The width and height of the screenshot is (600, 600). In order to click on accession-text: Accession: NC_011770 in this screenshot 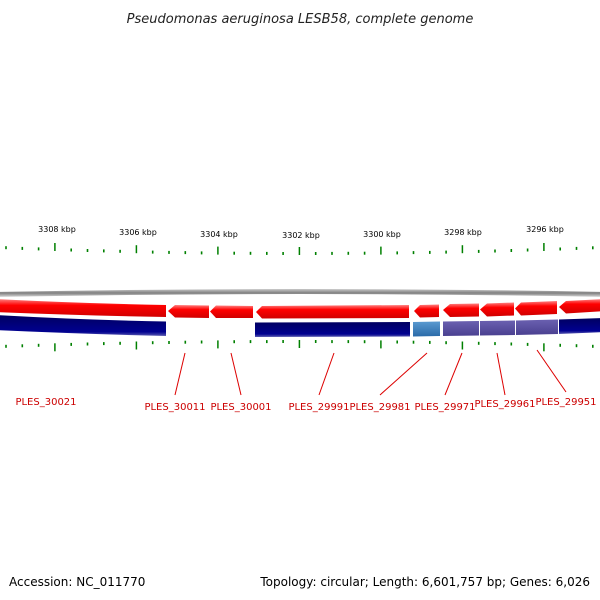, I will do `click(77, 582)`.